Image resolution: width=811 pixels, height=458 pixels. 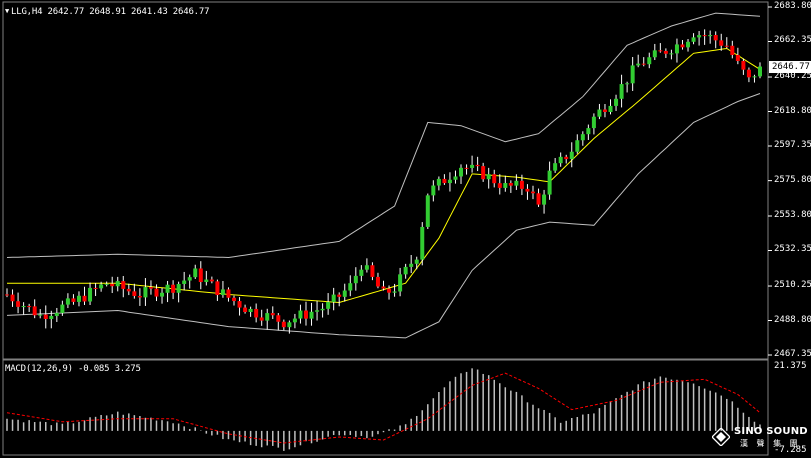 I want to click on price-axis-label: 2488.80, so click(x=792, y=319).